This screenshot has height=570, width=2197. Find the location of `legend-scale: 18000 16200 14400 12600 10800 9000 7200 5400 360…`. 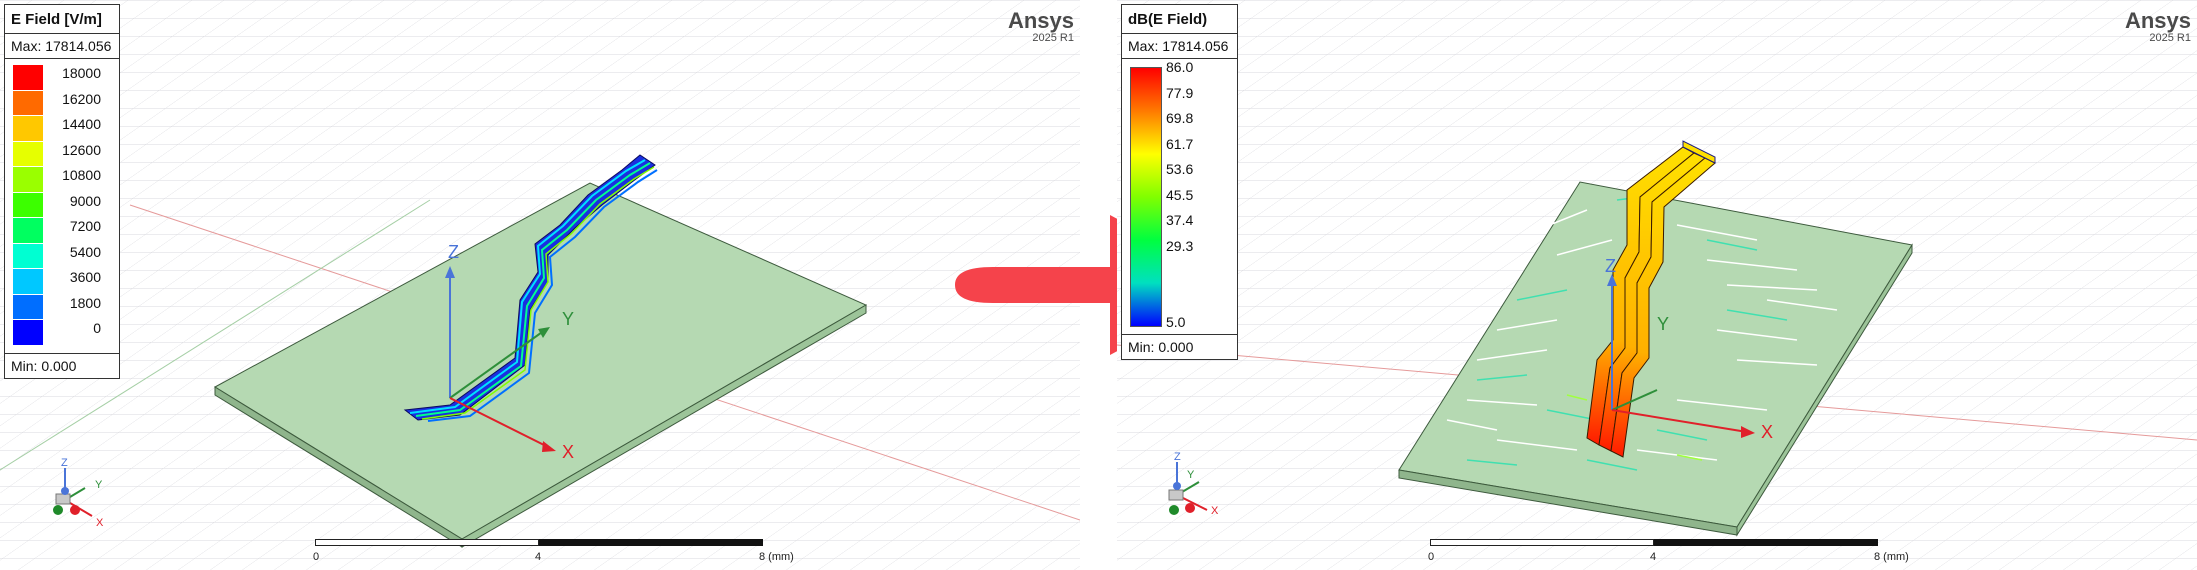

legend-scale: 18000 16200 14400 12600 10800 9000 7200 5400 360… is located at coordinates (62, 206).